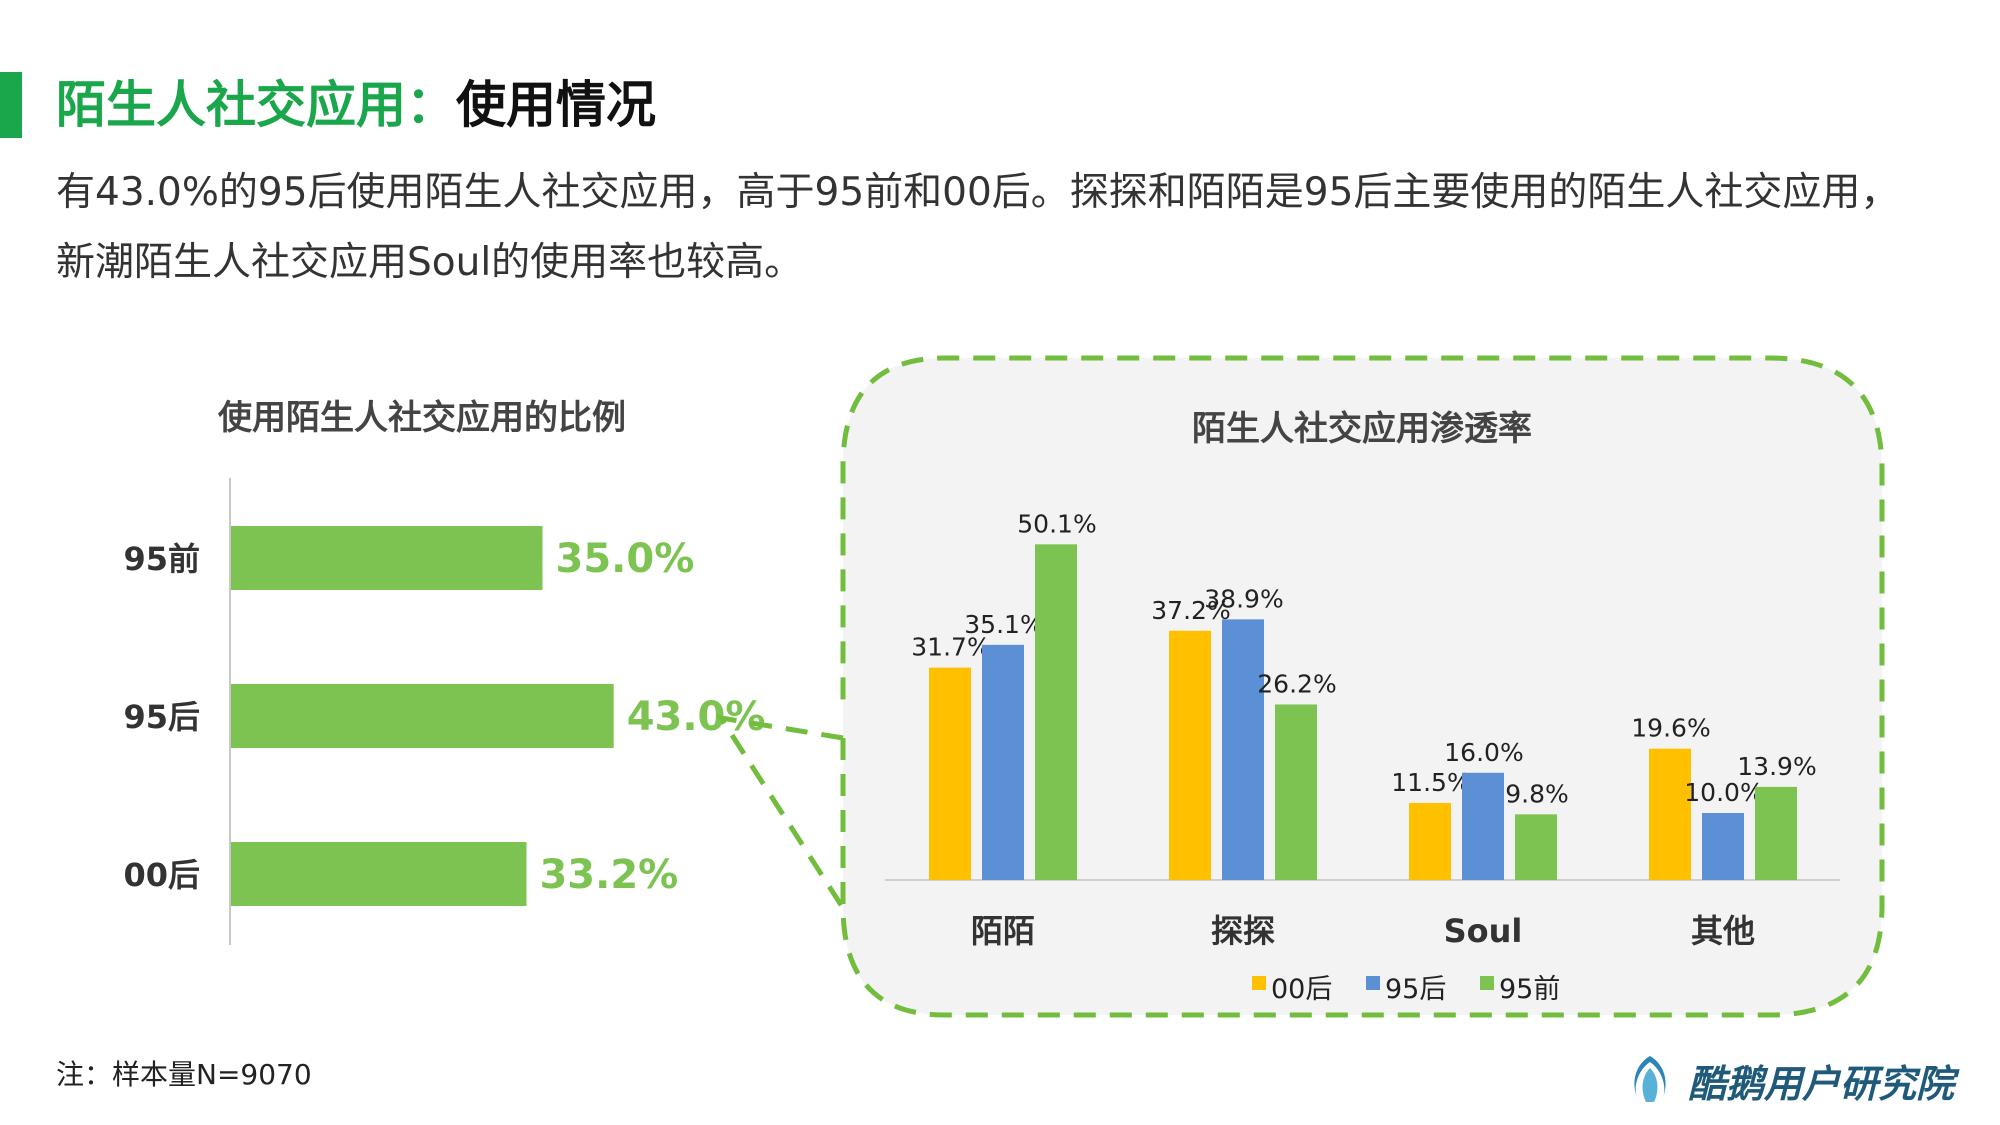 Image resolution: width=2000 pixels, height=1125 pixels. Describe the element at coordinates (1650, 1079) in the screenshot. I see `penguin-logo-icon` at that location.